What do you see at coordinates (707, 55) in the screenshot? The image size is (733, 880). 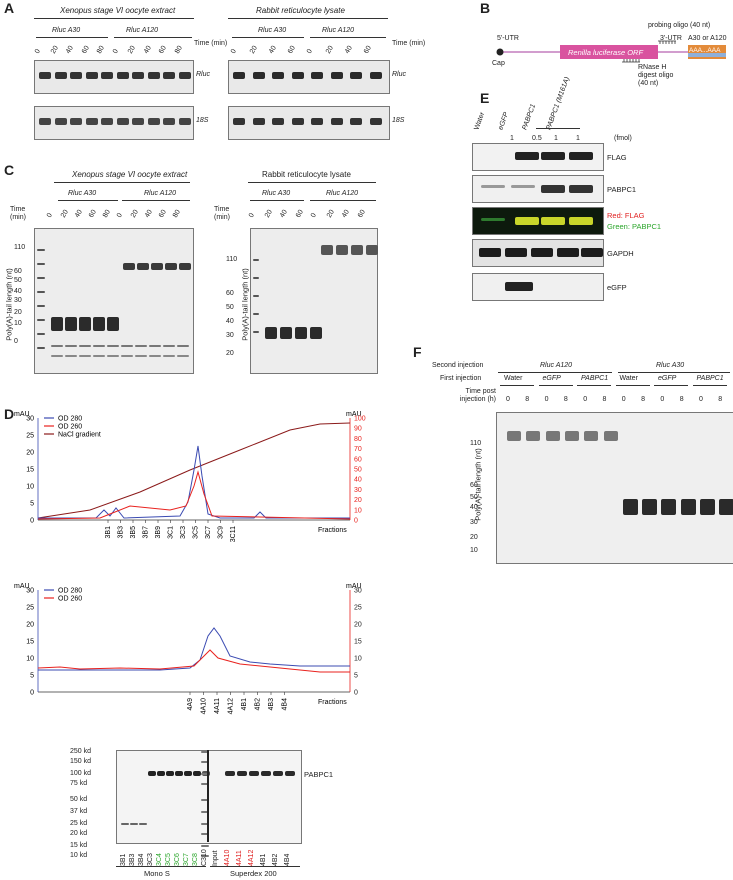 I see `tail-accent` at bounding box center [707, 55].